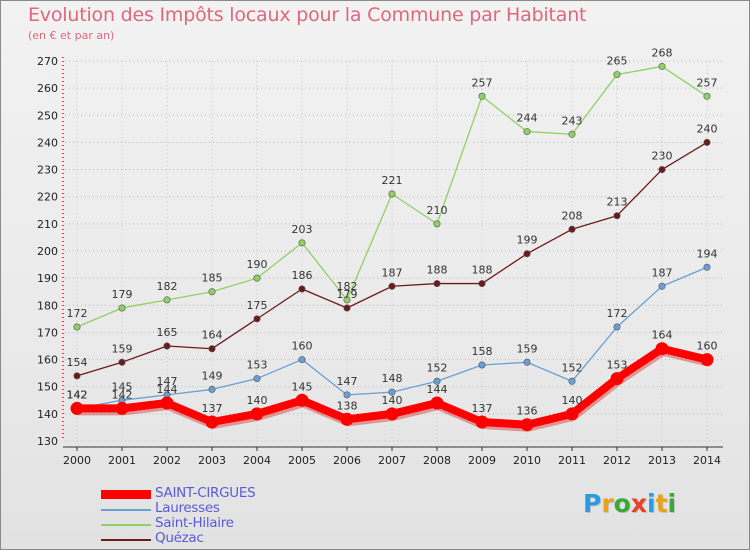 This screenshot has height=550, width=750. What do you see at coordinates (47, 88) in the screenshot?
I see `y-tick-label: 260` at bounding box center [47, 88].